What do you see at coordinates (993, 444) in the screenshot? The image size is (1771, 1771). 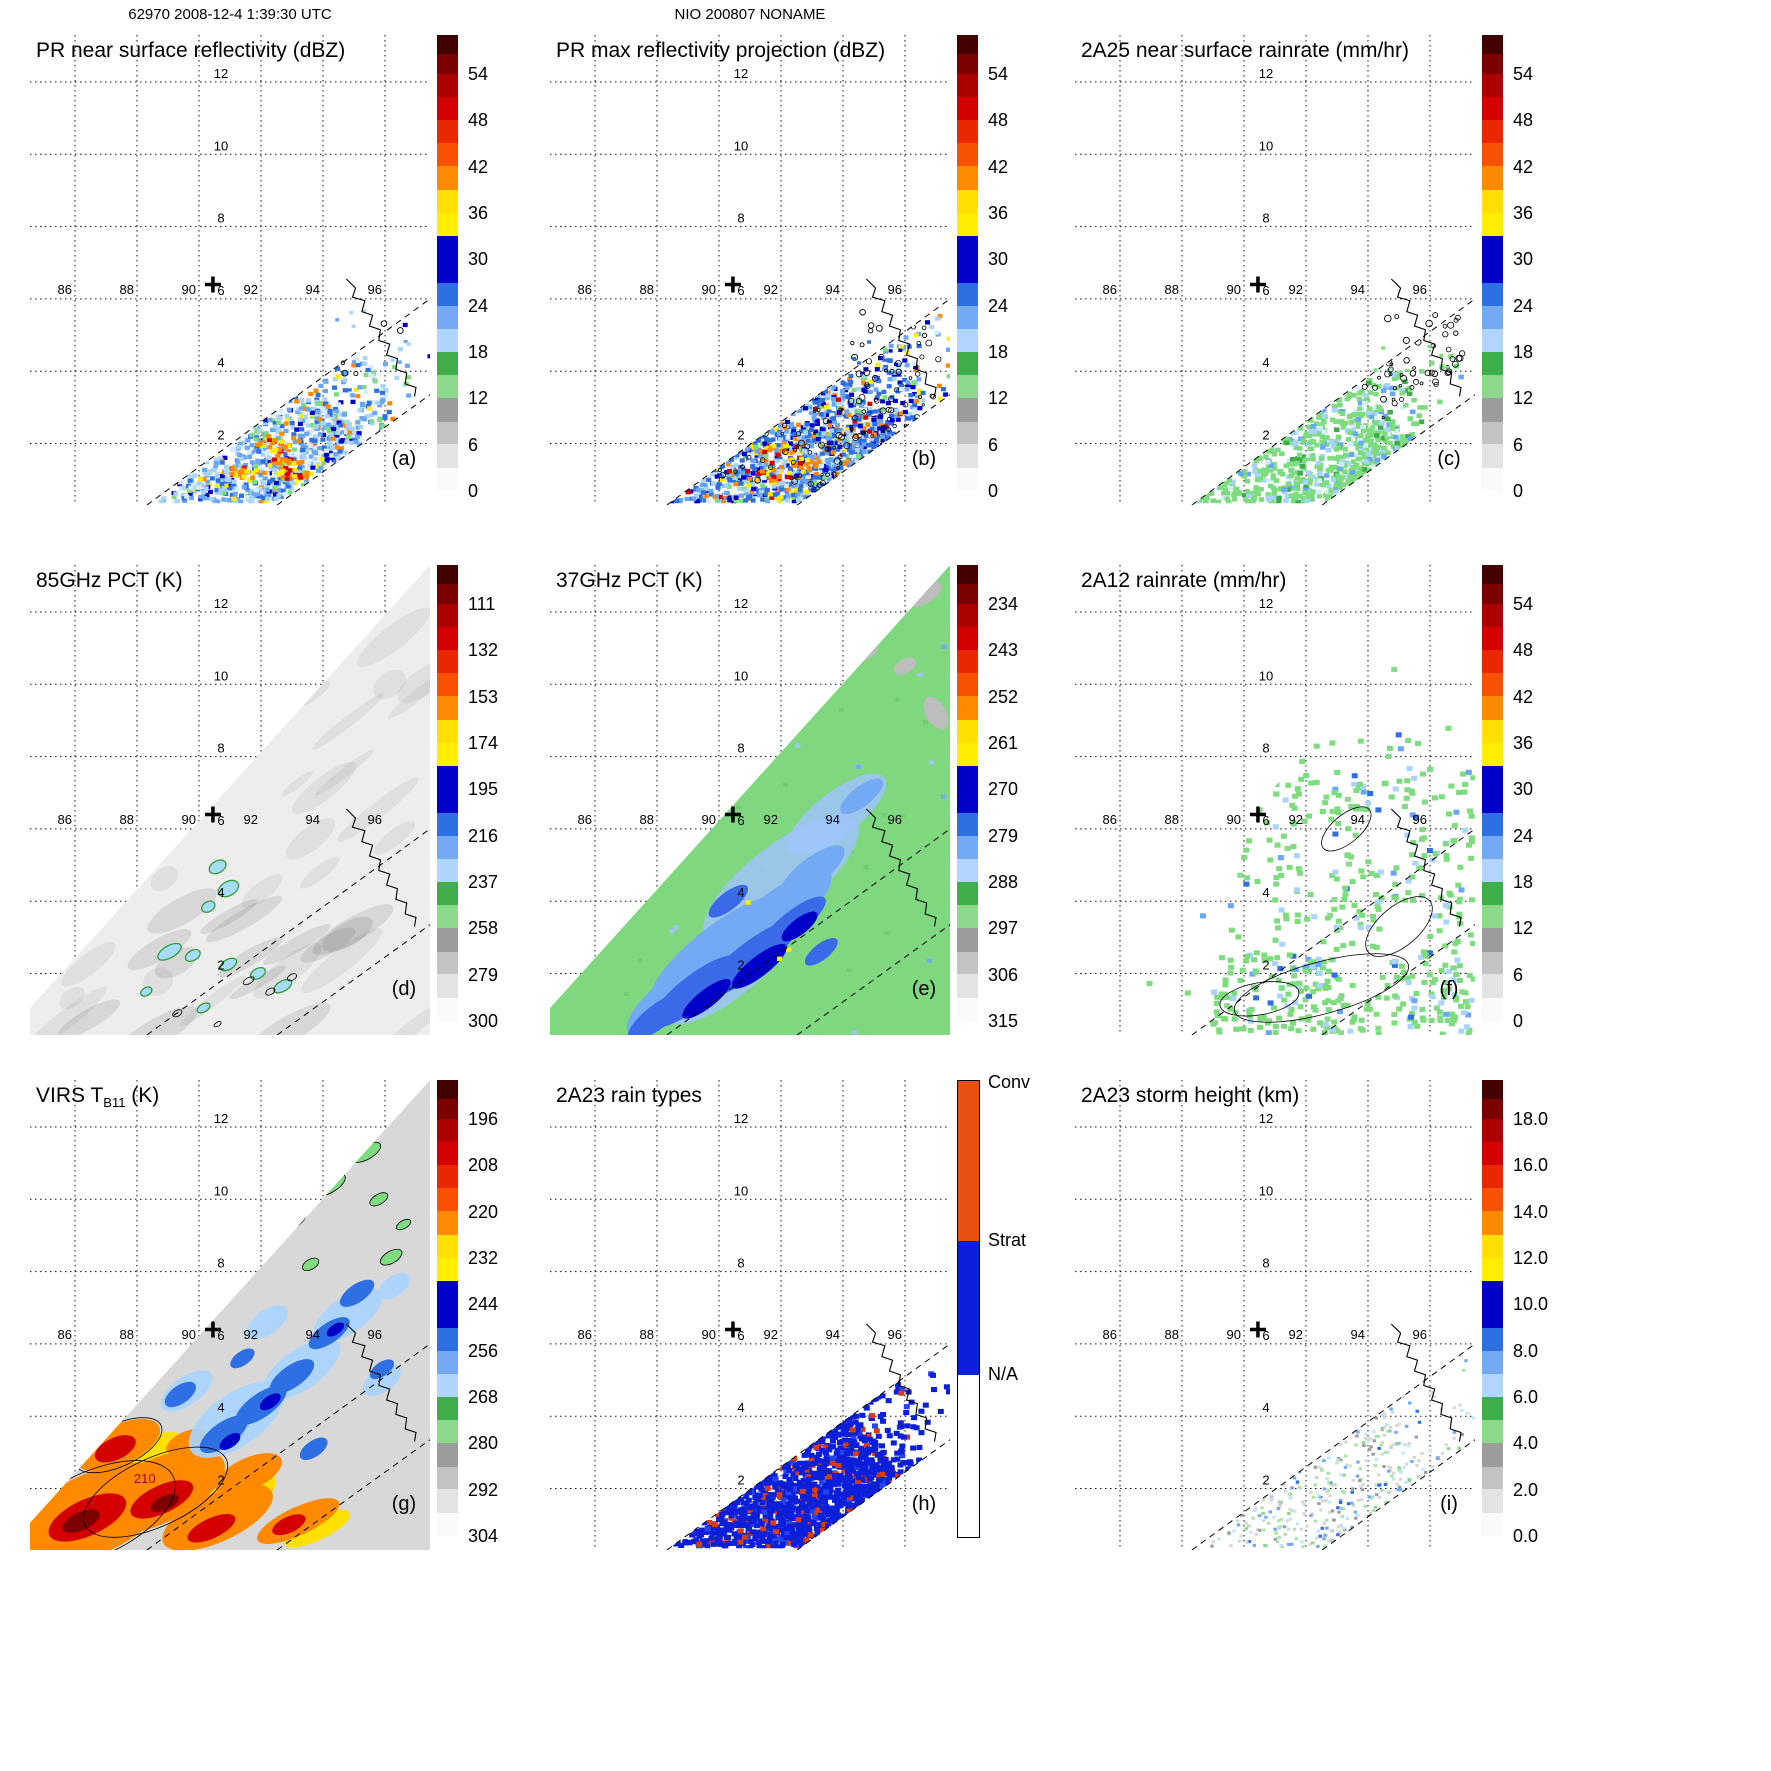 I see `colorbar-tick: 6` at bounding box center [993, 444].